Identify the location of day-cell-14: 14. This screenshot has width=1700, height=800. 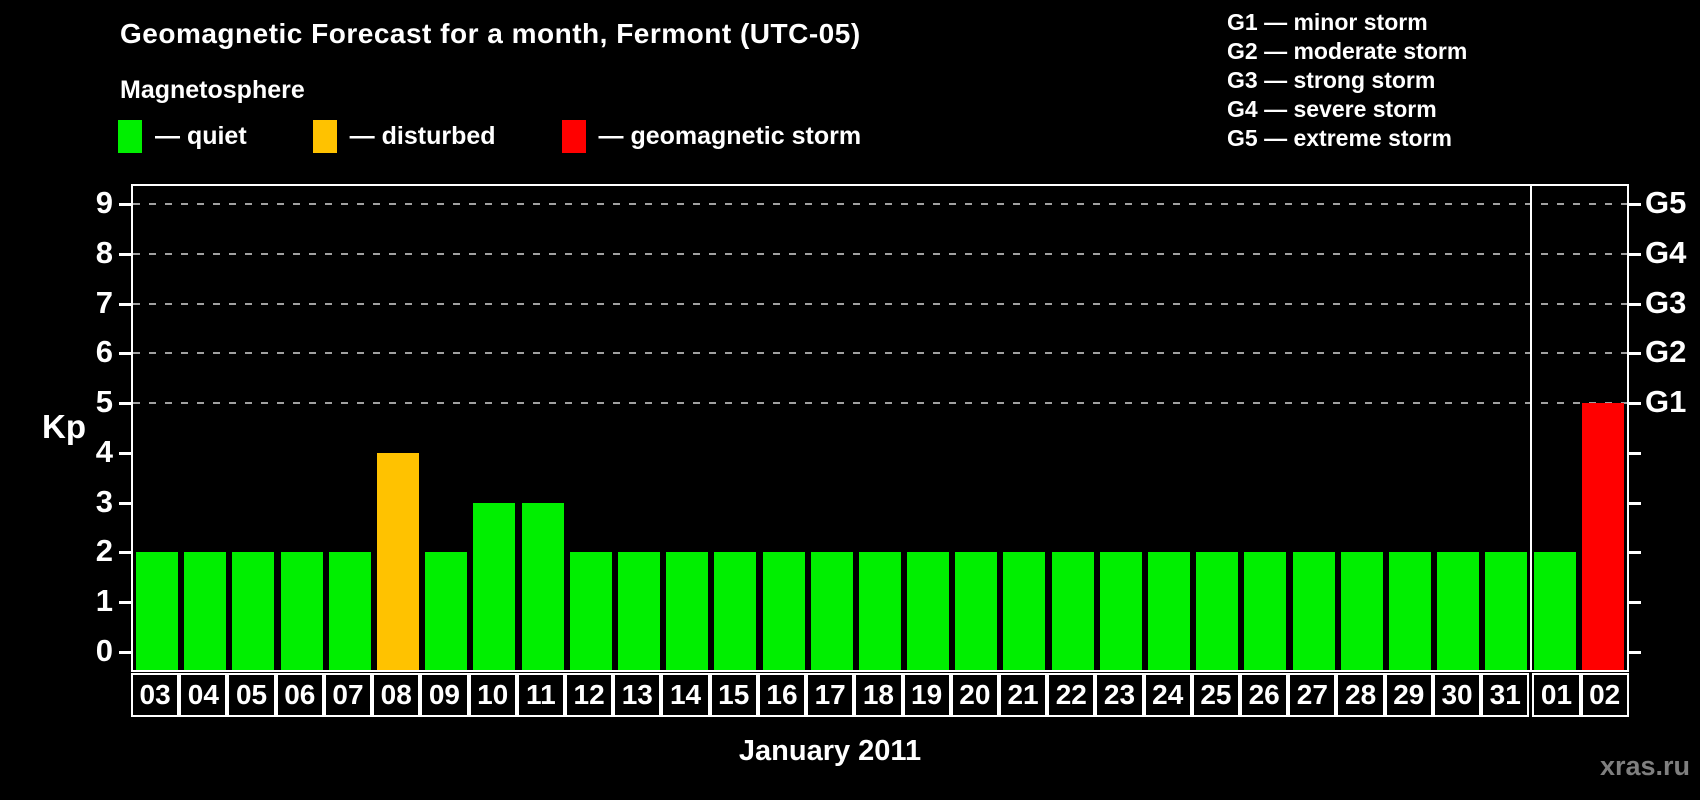
(685, 695).